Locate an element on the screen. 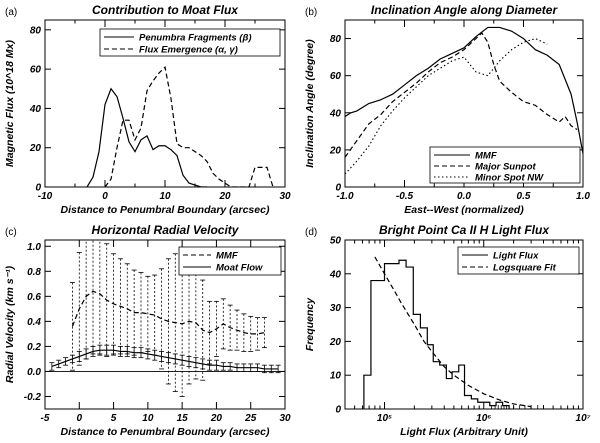 The width and height of the screenshot is (600, 443). x-tick-label: -10 is located at coordinates (45, 196).